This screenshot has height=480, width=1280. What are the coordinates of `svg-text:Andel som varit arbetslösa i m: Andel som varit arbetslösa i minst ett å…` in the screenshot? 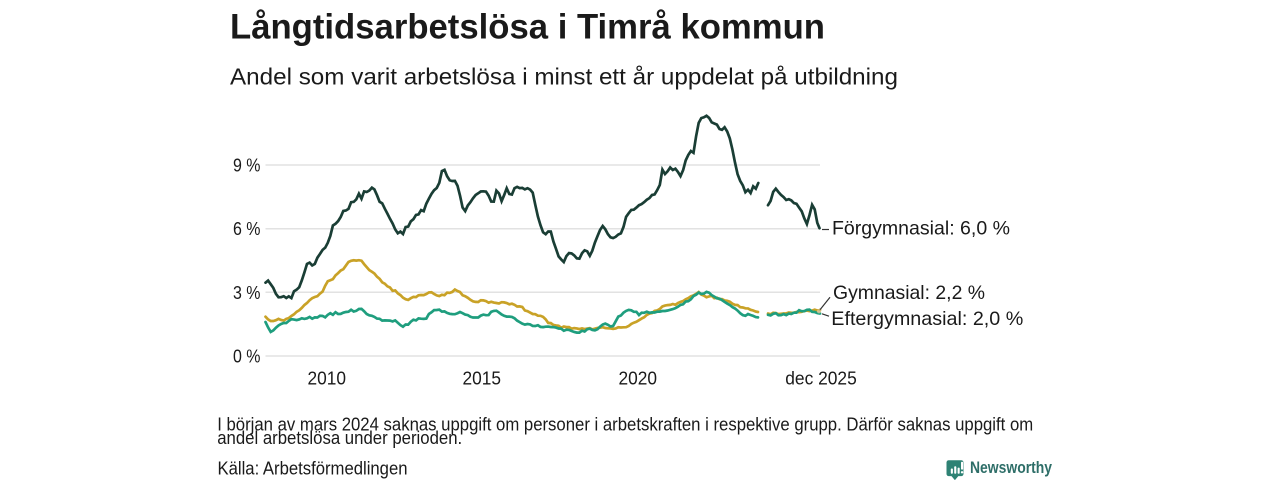 It's located at (564, 77).